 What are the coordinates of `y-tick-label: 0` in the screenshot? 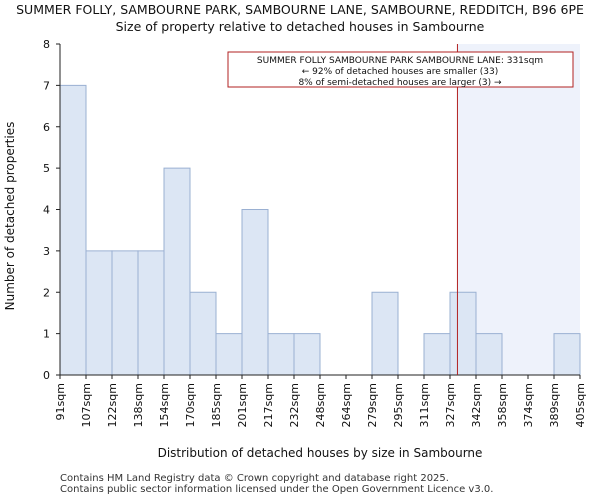 It's located at (46, 375).